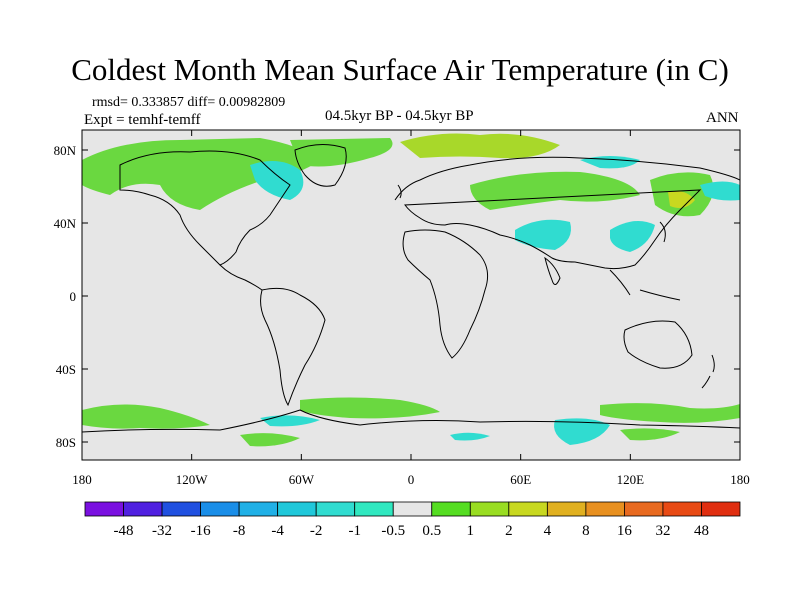 The image size is (800, 600). What do you see at coordinates (662, 232) in the screenshot?
I see `japan-coast` at bounding box center [662, 232].